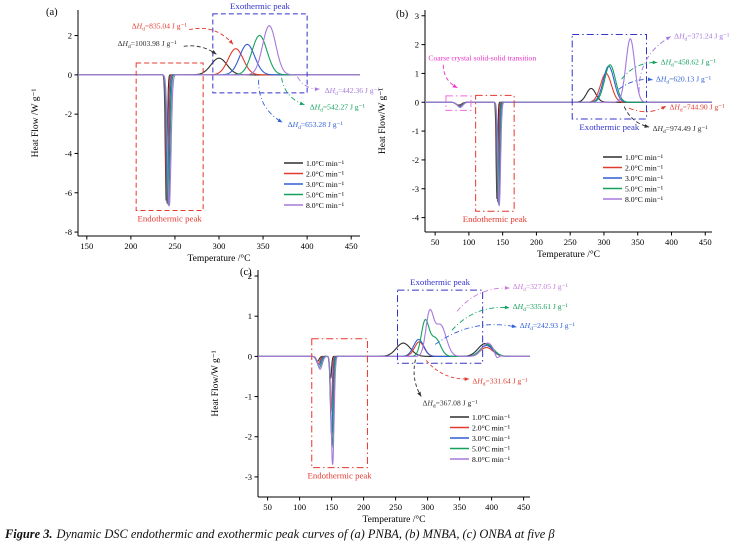  What do you see at coordinates (250, 316) in the screenshot?
I see `y-tick-label: 1` at bounding box center [250, 316].